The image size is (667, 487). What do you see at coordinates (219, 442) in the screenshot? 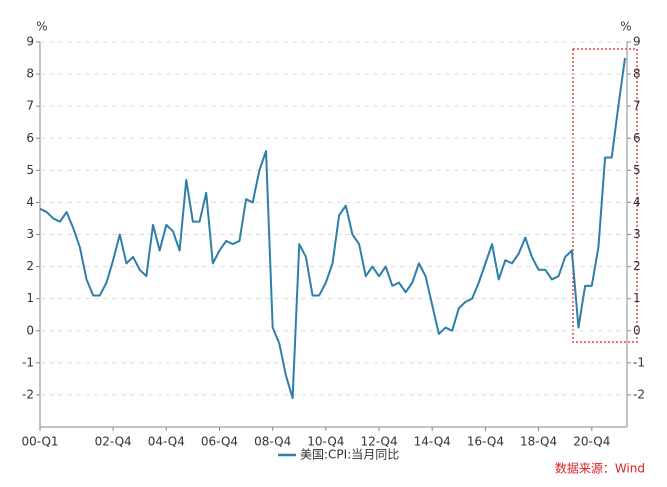
I see `x-tick-label: 06-Q4` at bounding box center [219, 442].